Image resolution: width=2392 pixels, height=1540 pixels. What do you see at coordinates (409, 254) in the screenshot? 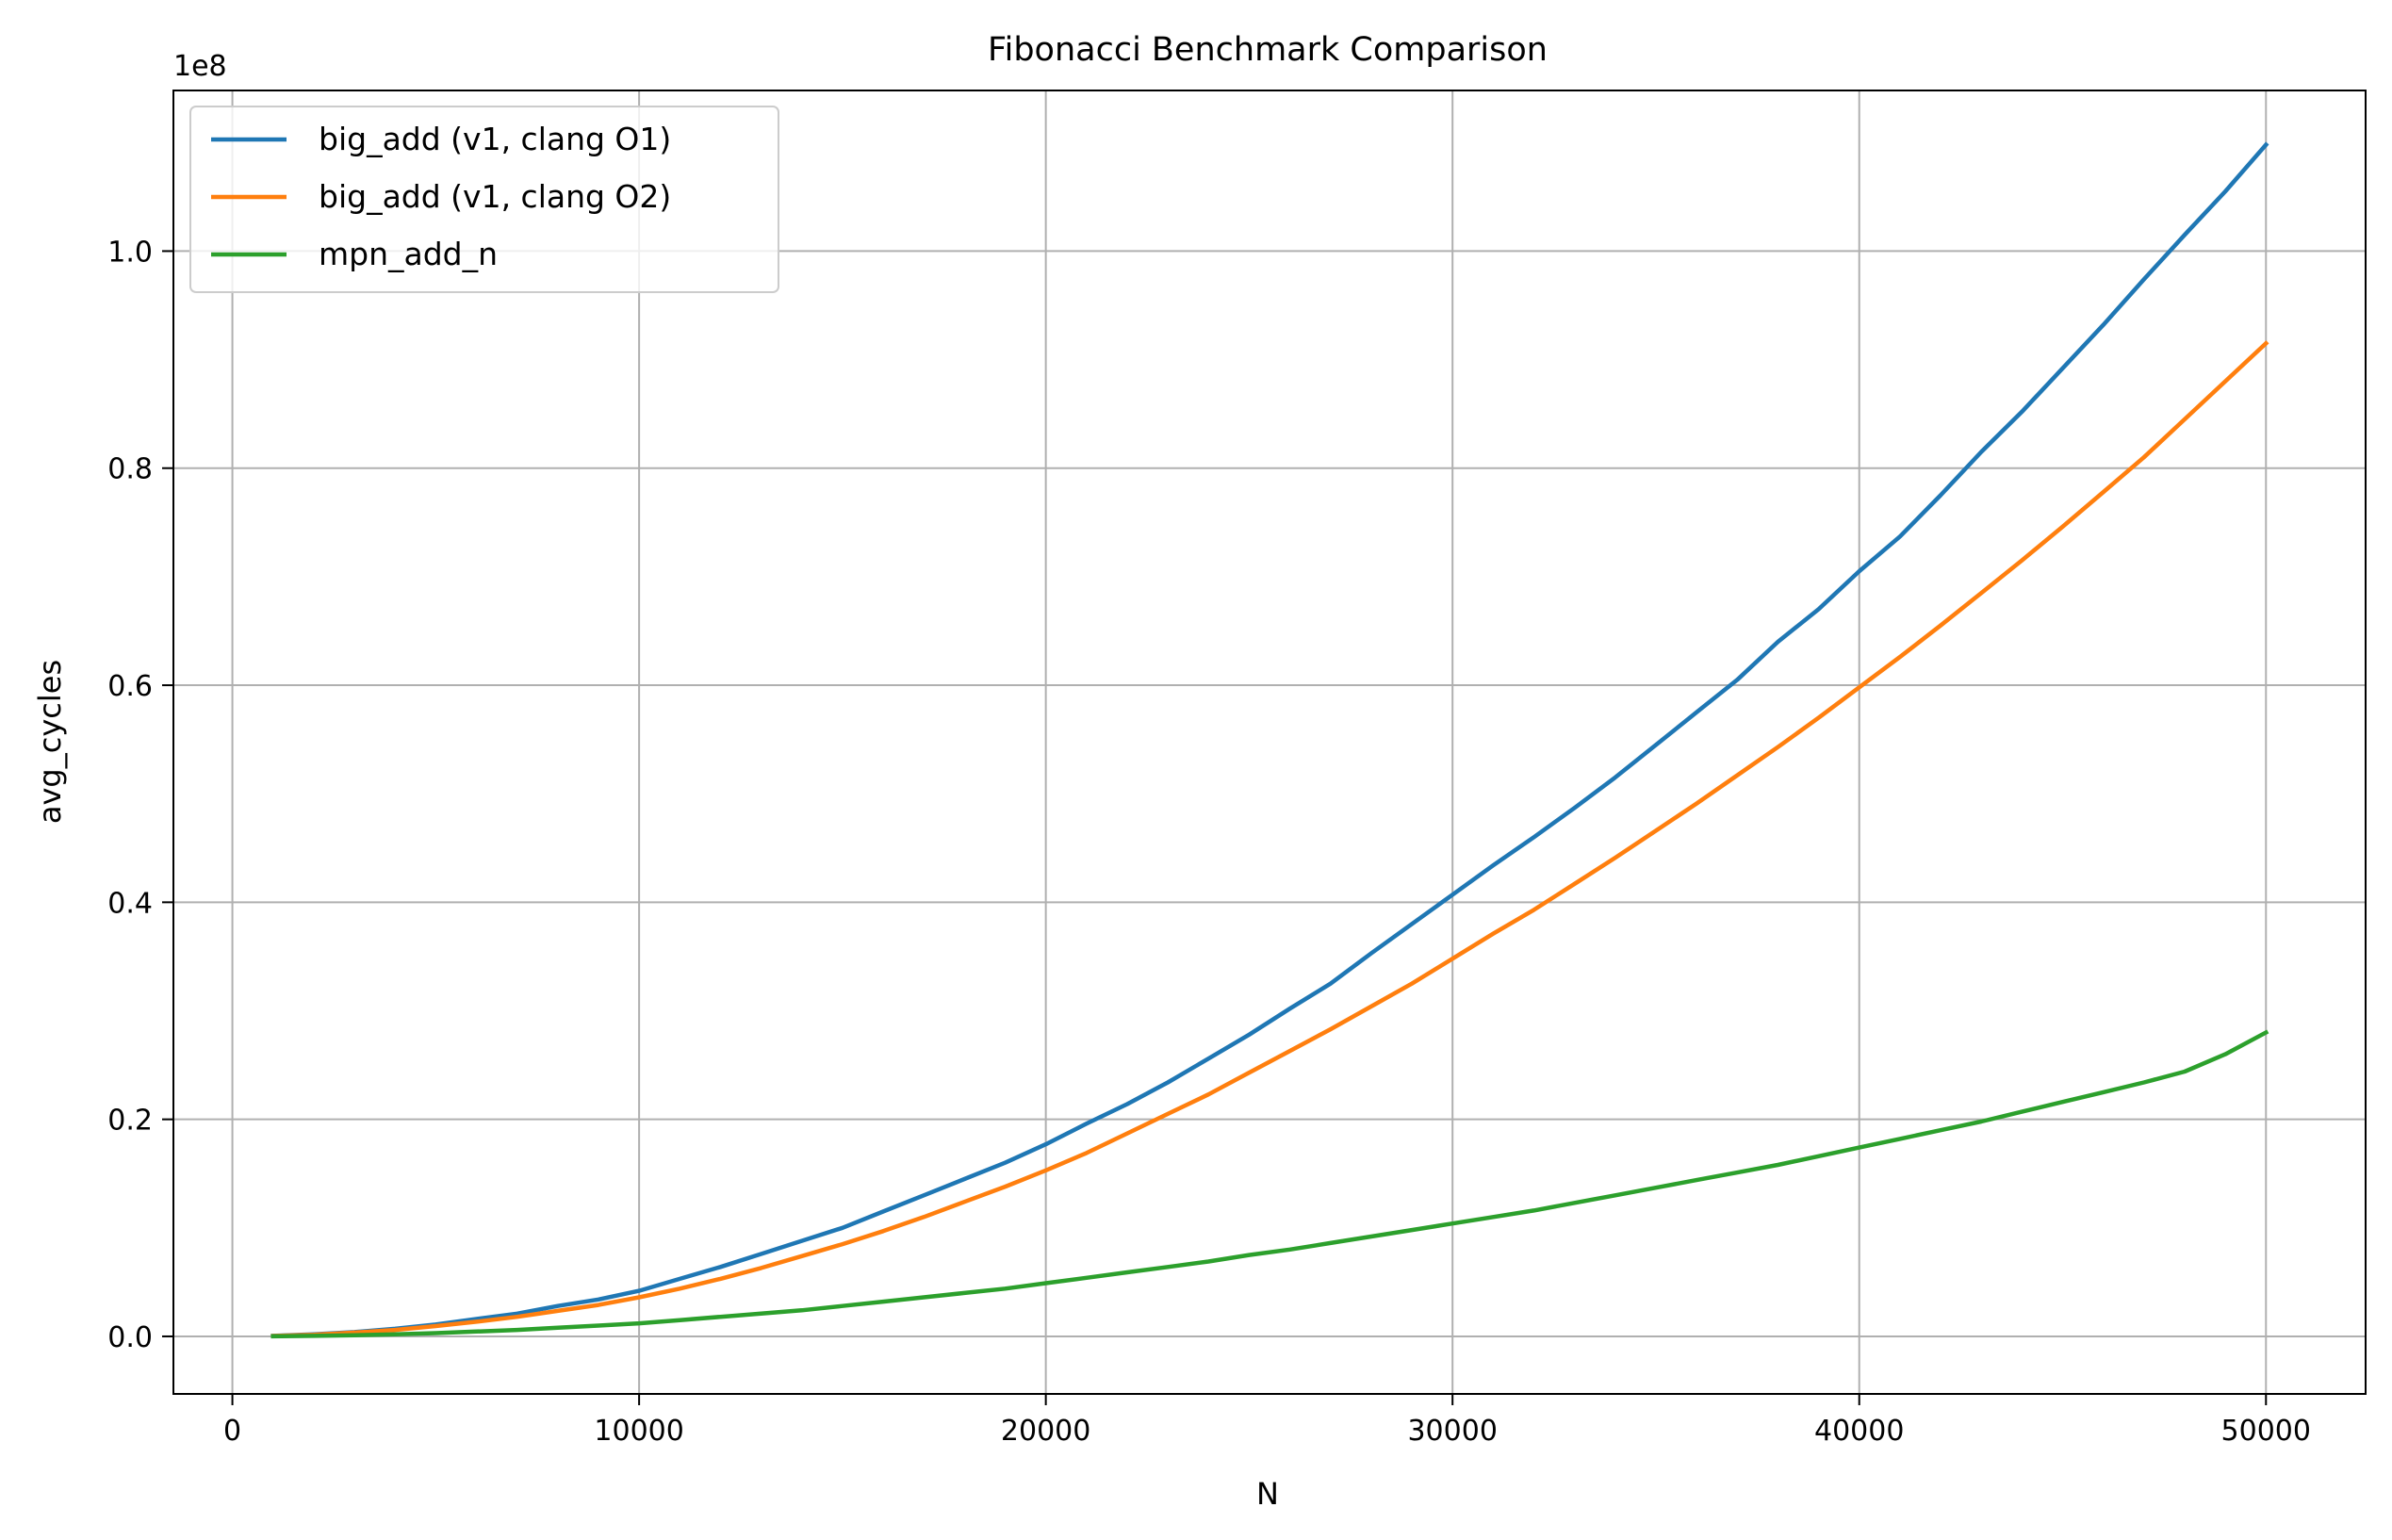
I see `legend-label: mpn_add_n` at bounding box center [409, 254].